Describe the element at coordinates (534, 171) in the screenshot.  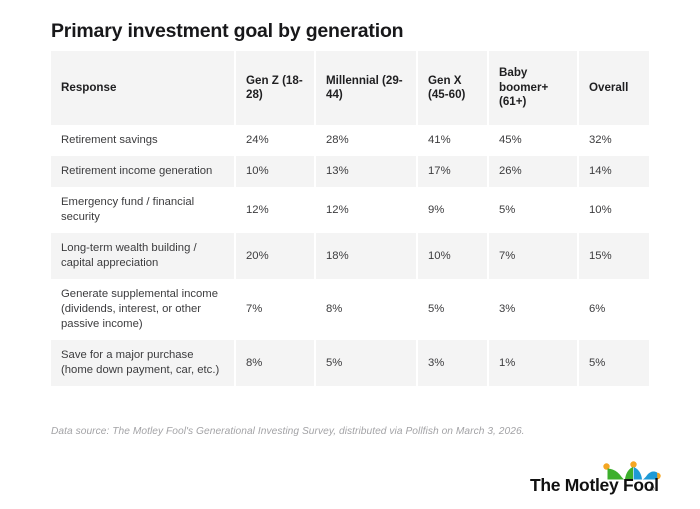
I see `cell-baby-boomer: 26%` at that location.